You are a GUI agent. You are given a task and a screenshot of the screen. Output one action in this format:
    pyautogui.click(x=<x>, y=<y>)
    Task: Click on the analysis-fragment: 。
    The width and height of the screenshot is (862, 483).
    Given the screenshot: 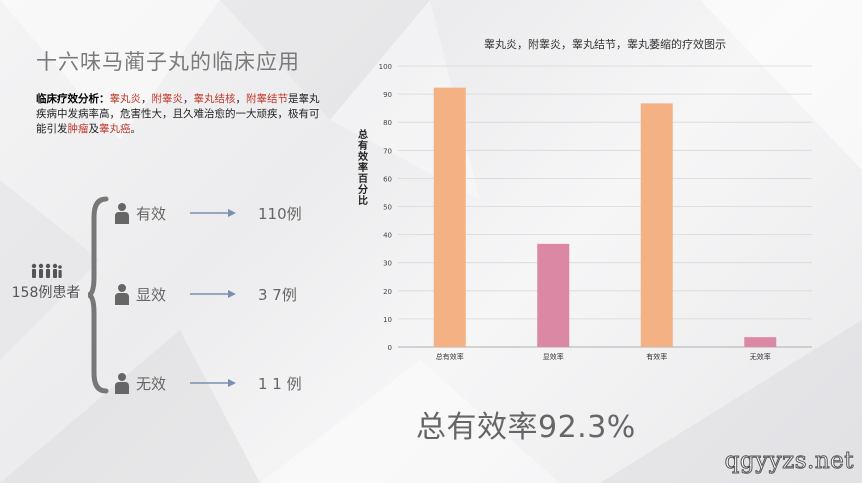 What is the action you would take?
    pyautogui.click(x=136, y=129)
    